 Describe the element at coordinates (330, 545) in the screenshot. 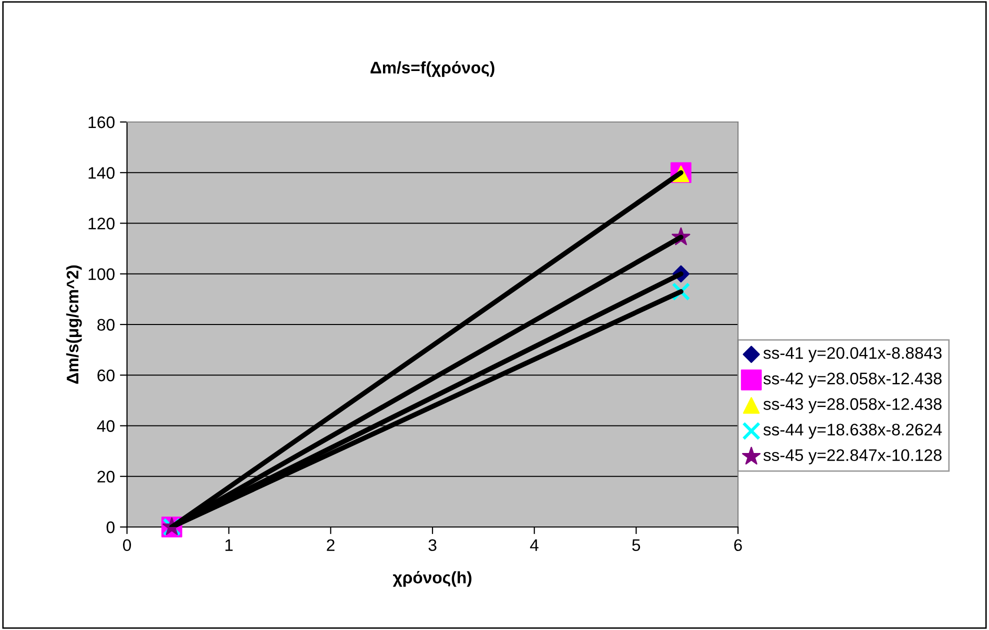

I see `x-tick-label: 2` at that location.